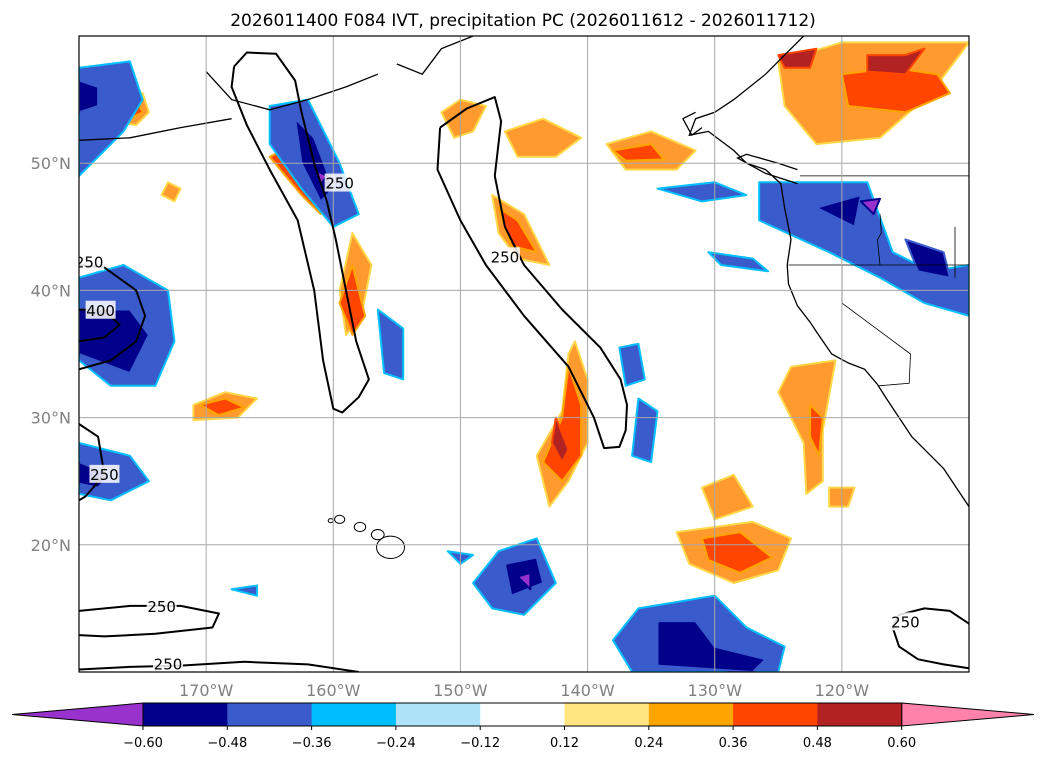 The image size is (1047, 765). Describe the element at coordinates (227, 743) in the screenshot. I see `colorbar-tick-label: −0.48` at that location.